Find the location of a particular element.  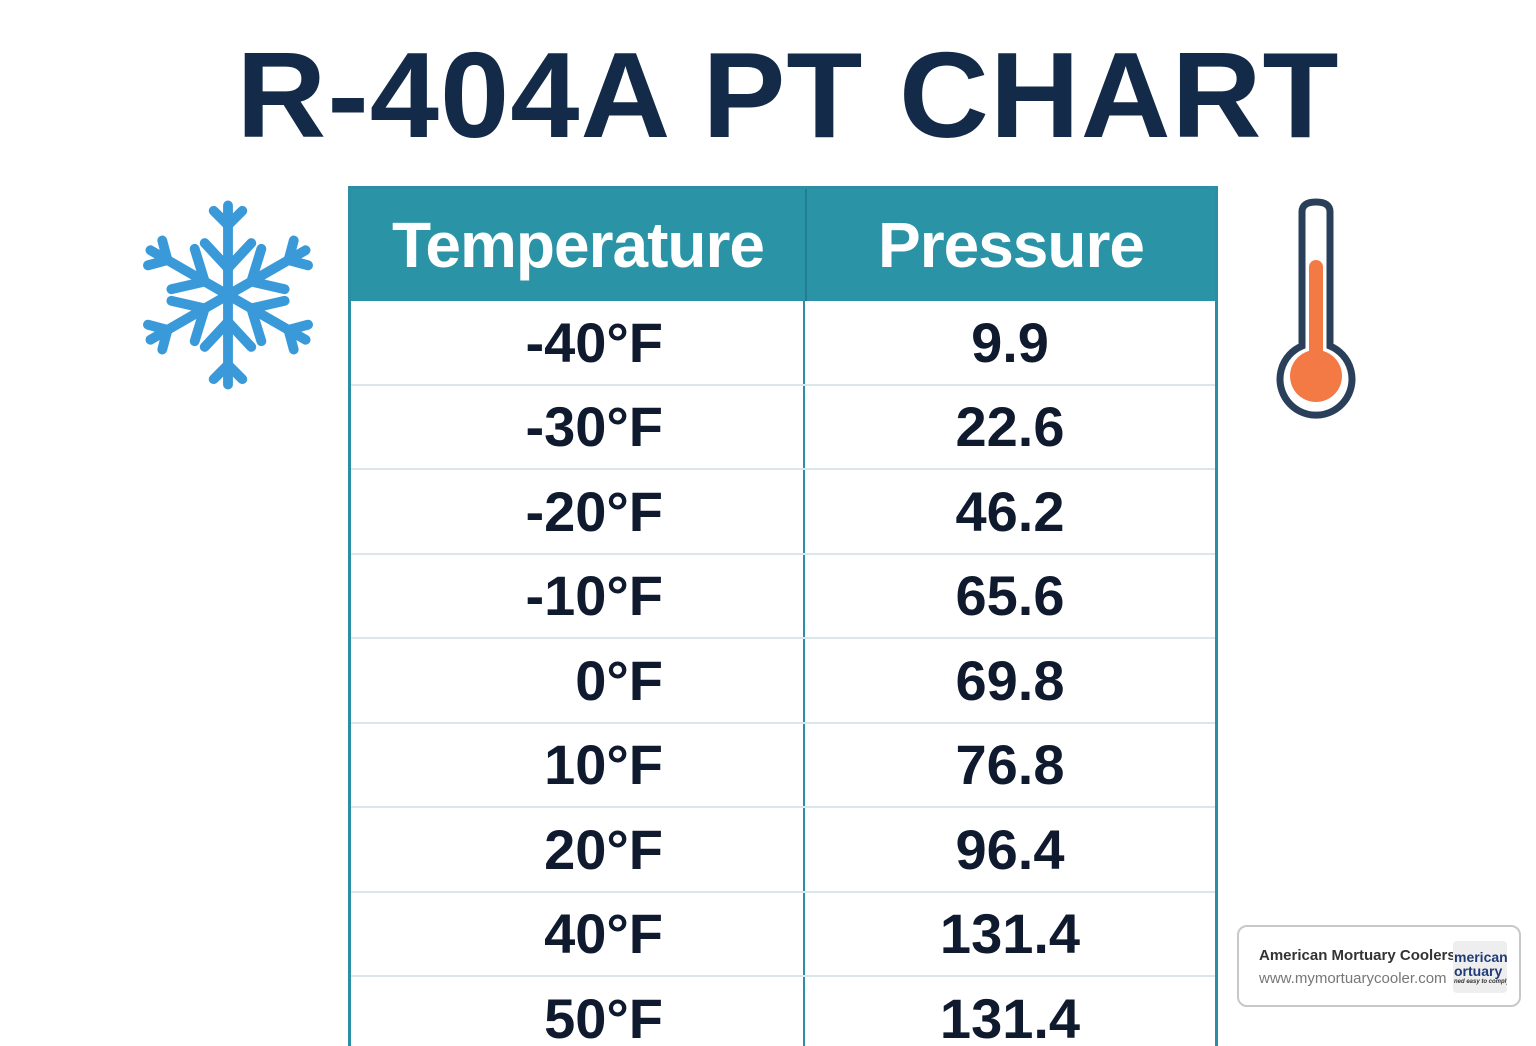

table-row: 50°F 131.4 is located at coordinates (783, 1011).